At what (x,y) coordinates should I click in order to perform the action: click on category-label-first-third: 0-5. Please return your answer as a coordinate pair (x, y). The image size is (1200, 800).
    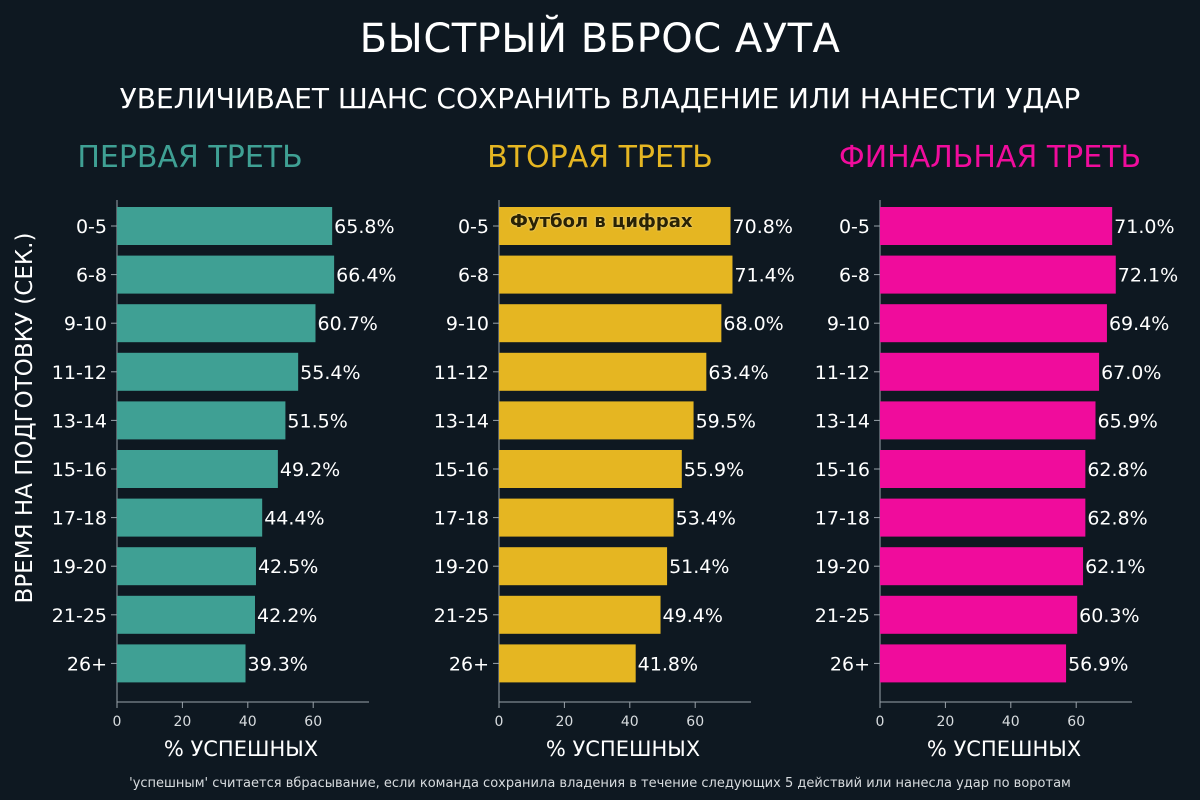
    Looking at the image, I should click on (91, 227).